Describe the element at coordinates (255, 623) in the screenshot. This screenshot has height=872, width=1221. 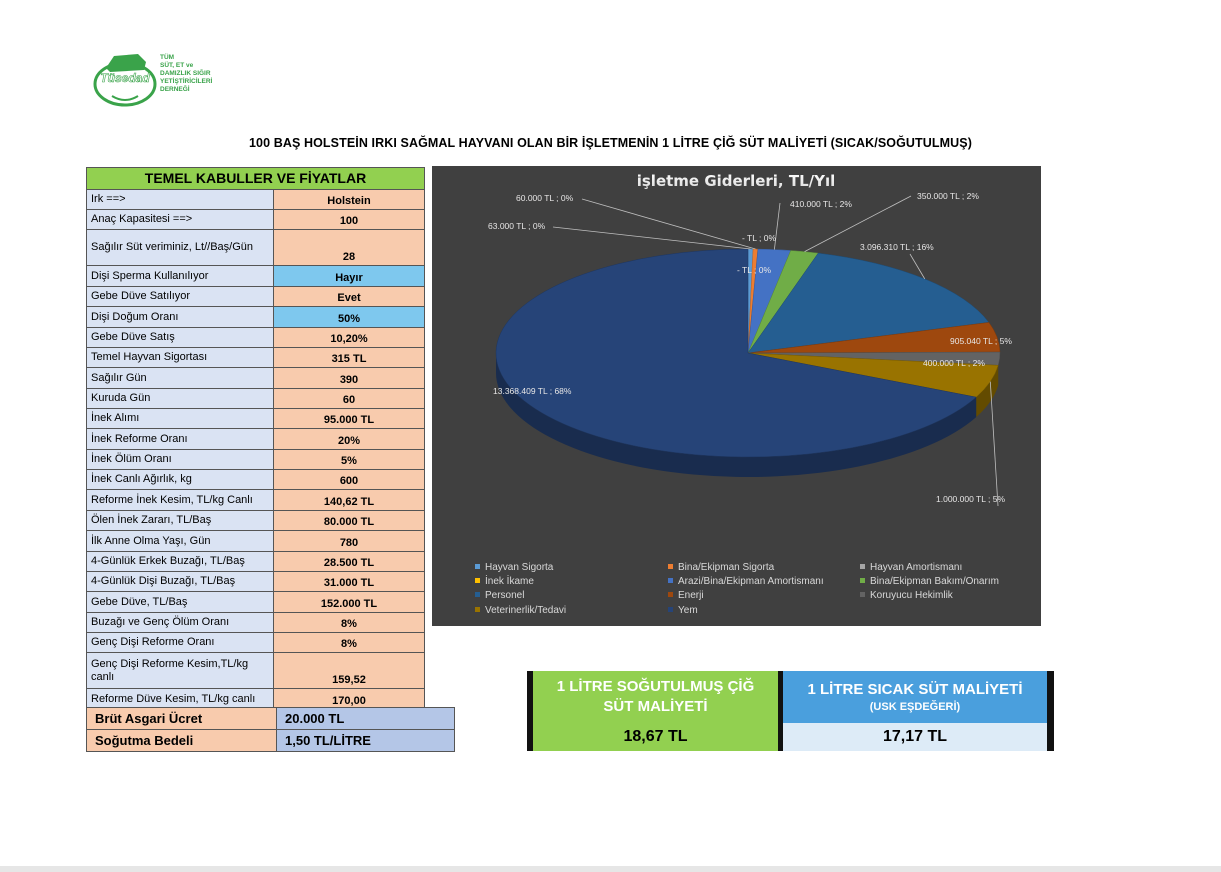
I see `assumption-row: Buzağı ve Genç Ölüm Oranı 8%` at that location.